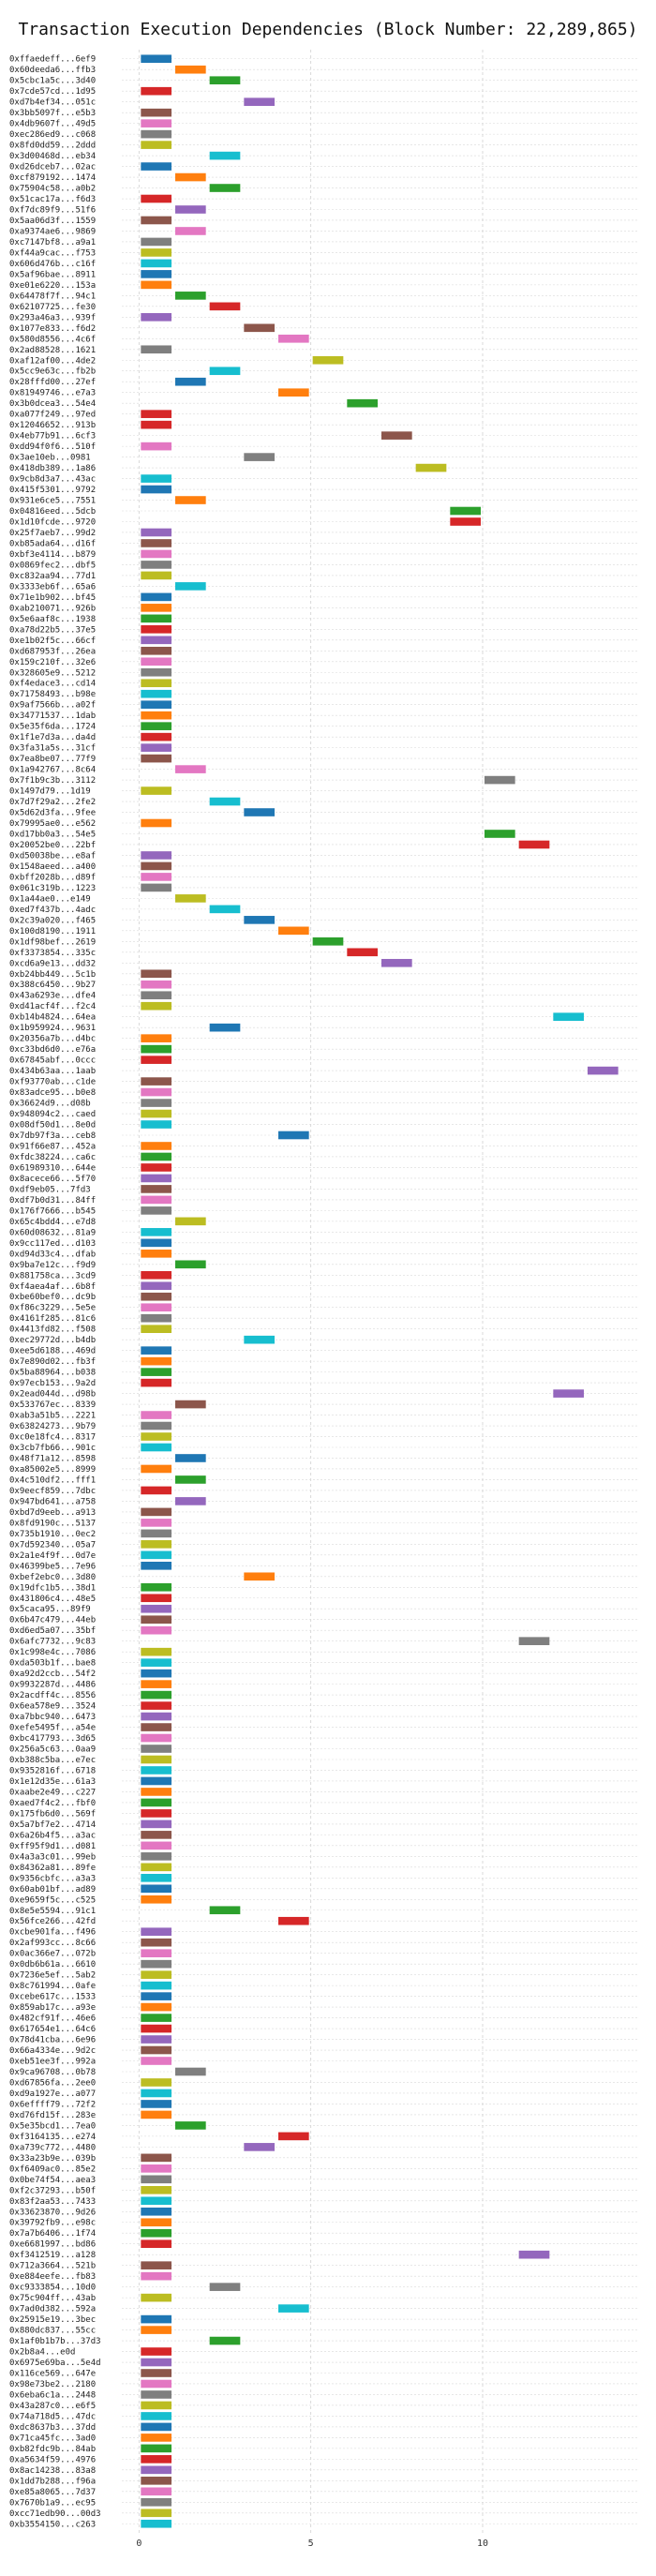 Image resolution: width=656 pixels, height=2576 pixels. I want to click on tx-label: 0xbff2028b...d89f, so click(52, 877).